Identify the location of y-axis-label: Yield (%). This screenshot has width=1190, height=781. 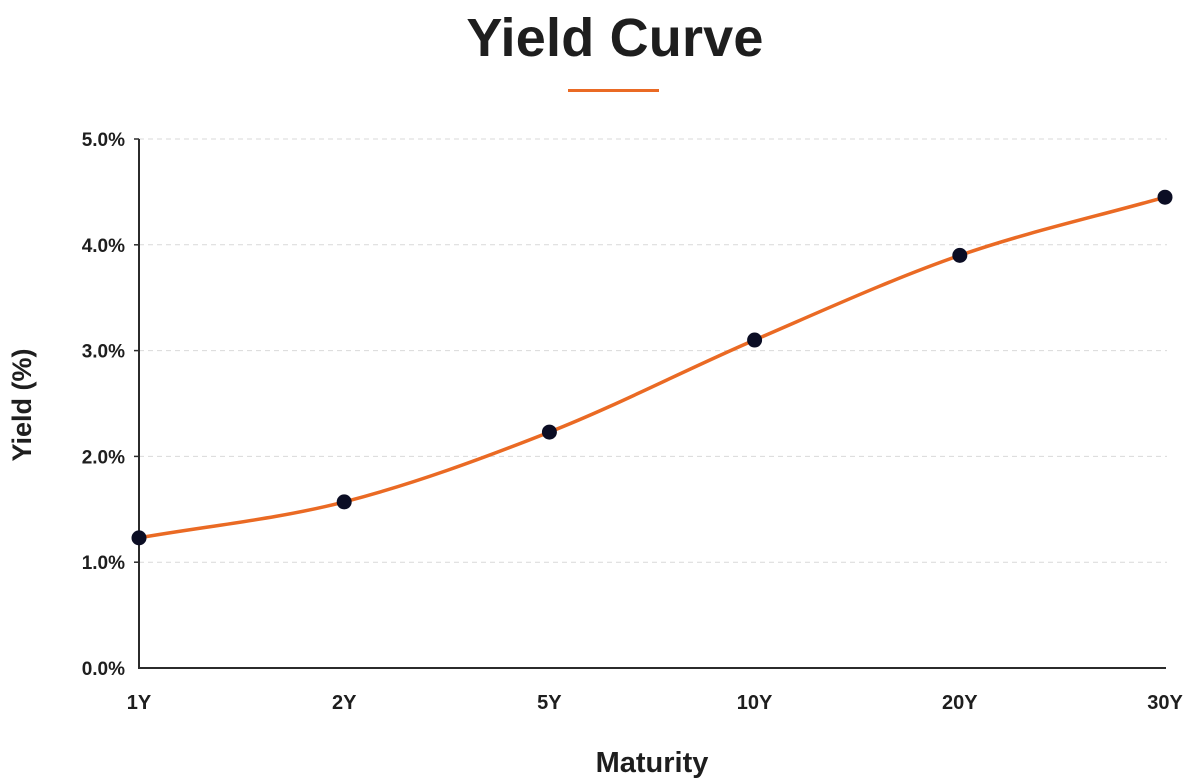
(22, 404).